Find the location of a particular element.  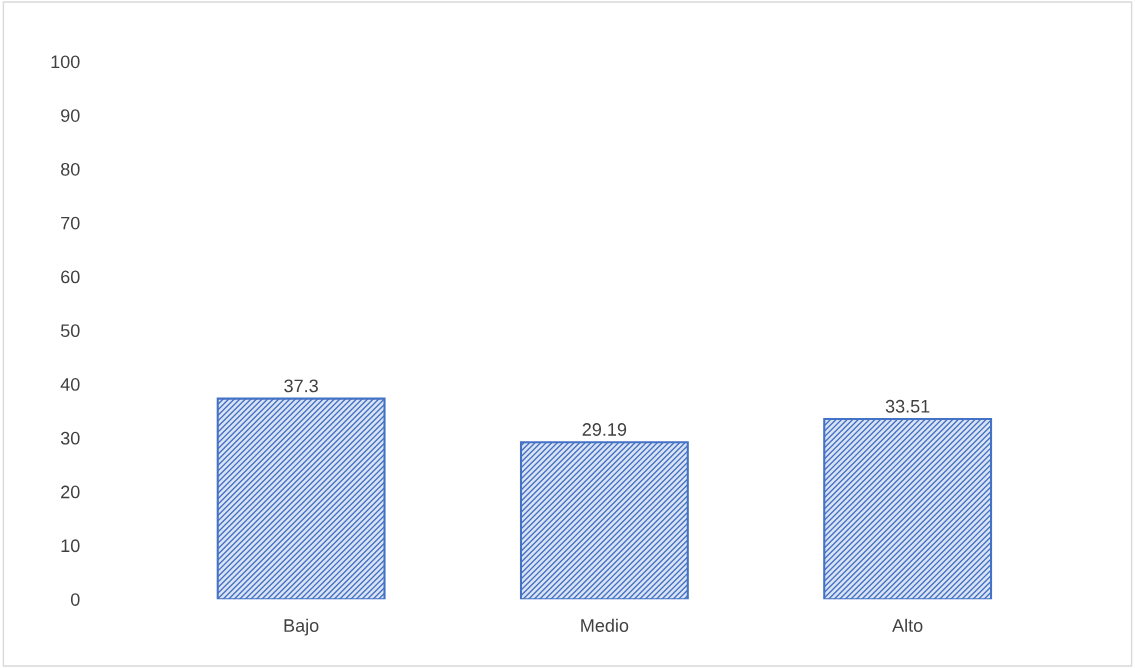

y-tick-label: 20 is located at coordinates (70, 492).